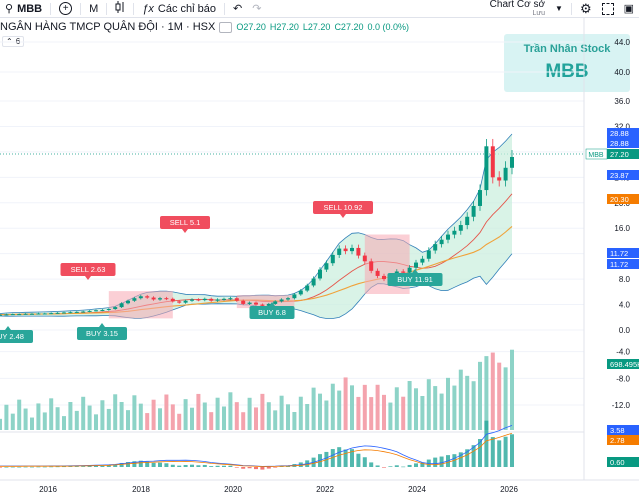  What do you see at coordinates (619, 253) in the screenshot?
I see `price-label: 11.72` at bounding box center [619, 253].